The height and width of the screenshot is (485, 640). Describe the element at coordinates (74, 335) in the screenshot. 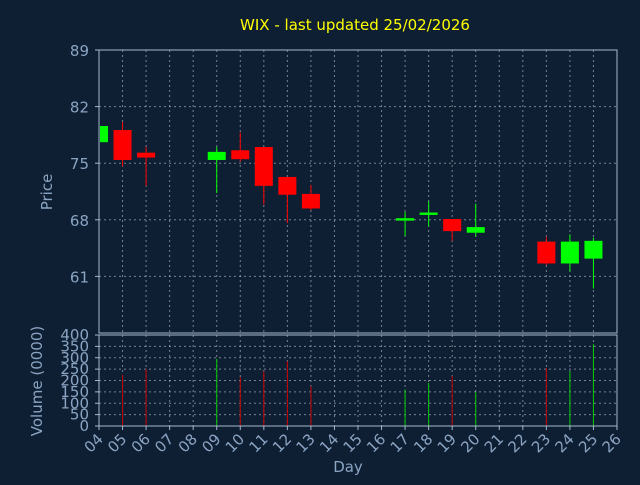

I see `volume-tick-label: 400` at that location.